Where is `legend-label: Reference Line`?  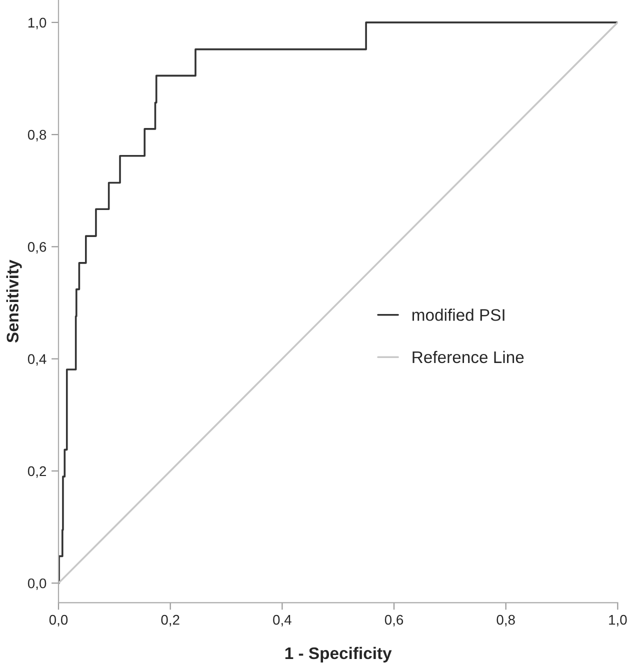
legend-label: Reference Line is located at coordinates (468, 357).